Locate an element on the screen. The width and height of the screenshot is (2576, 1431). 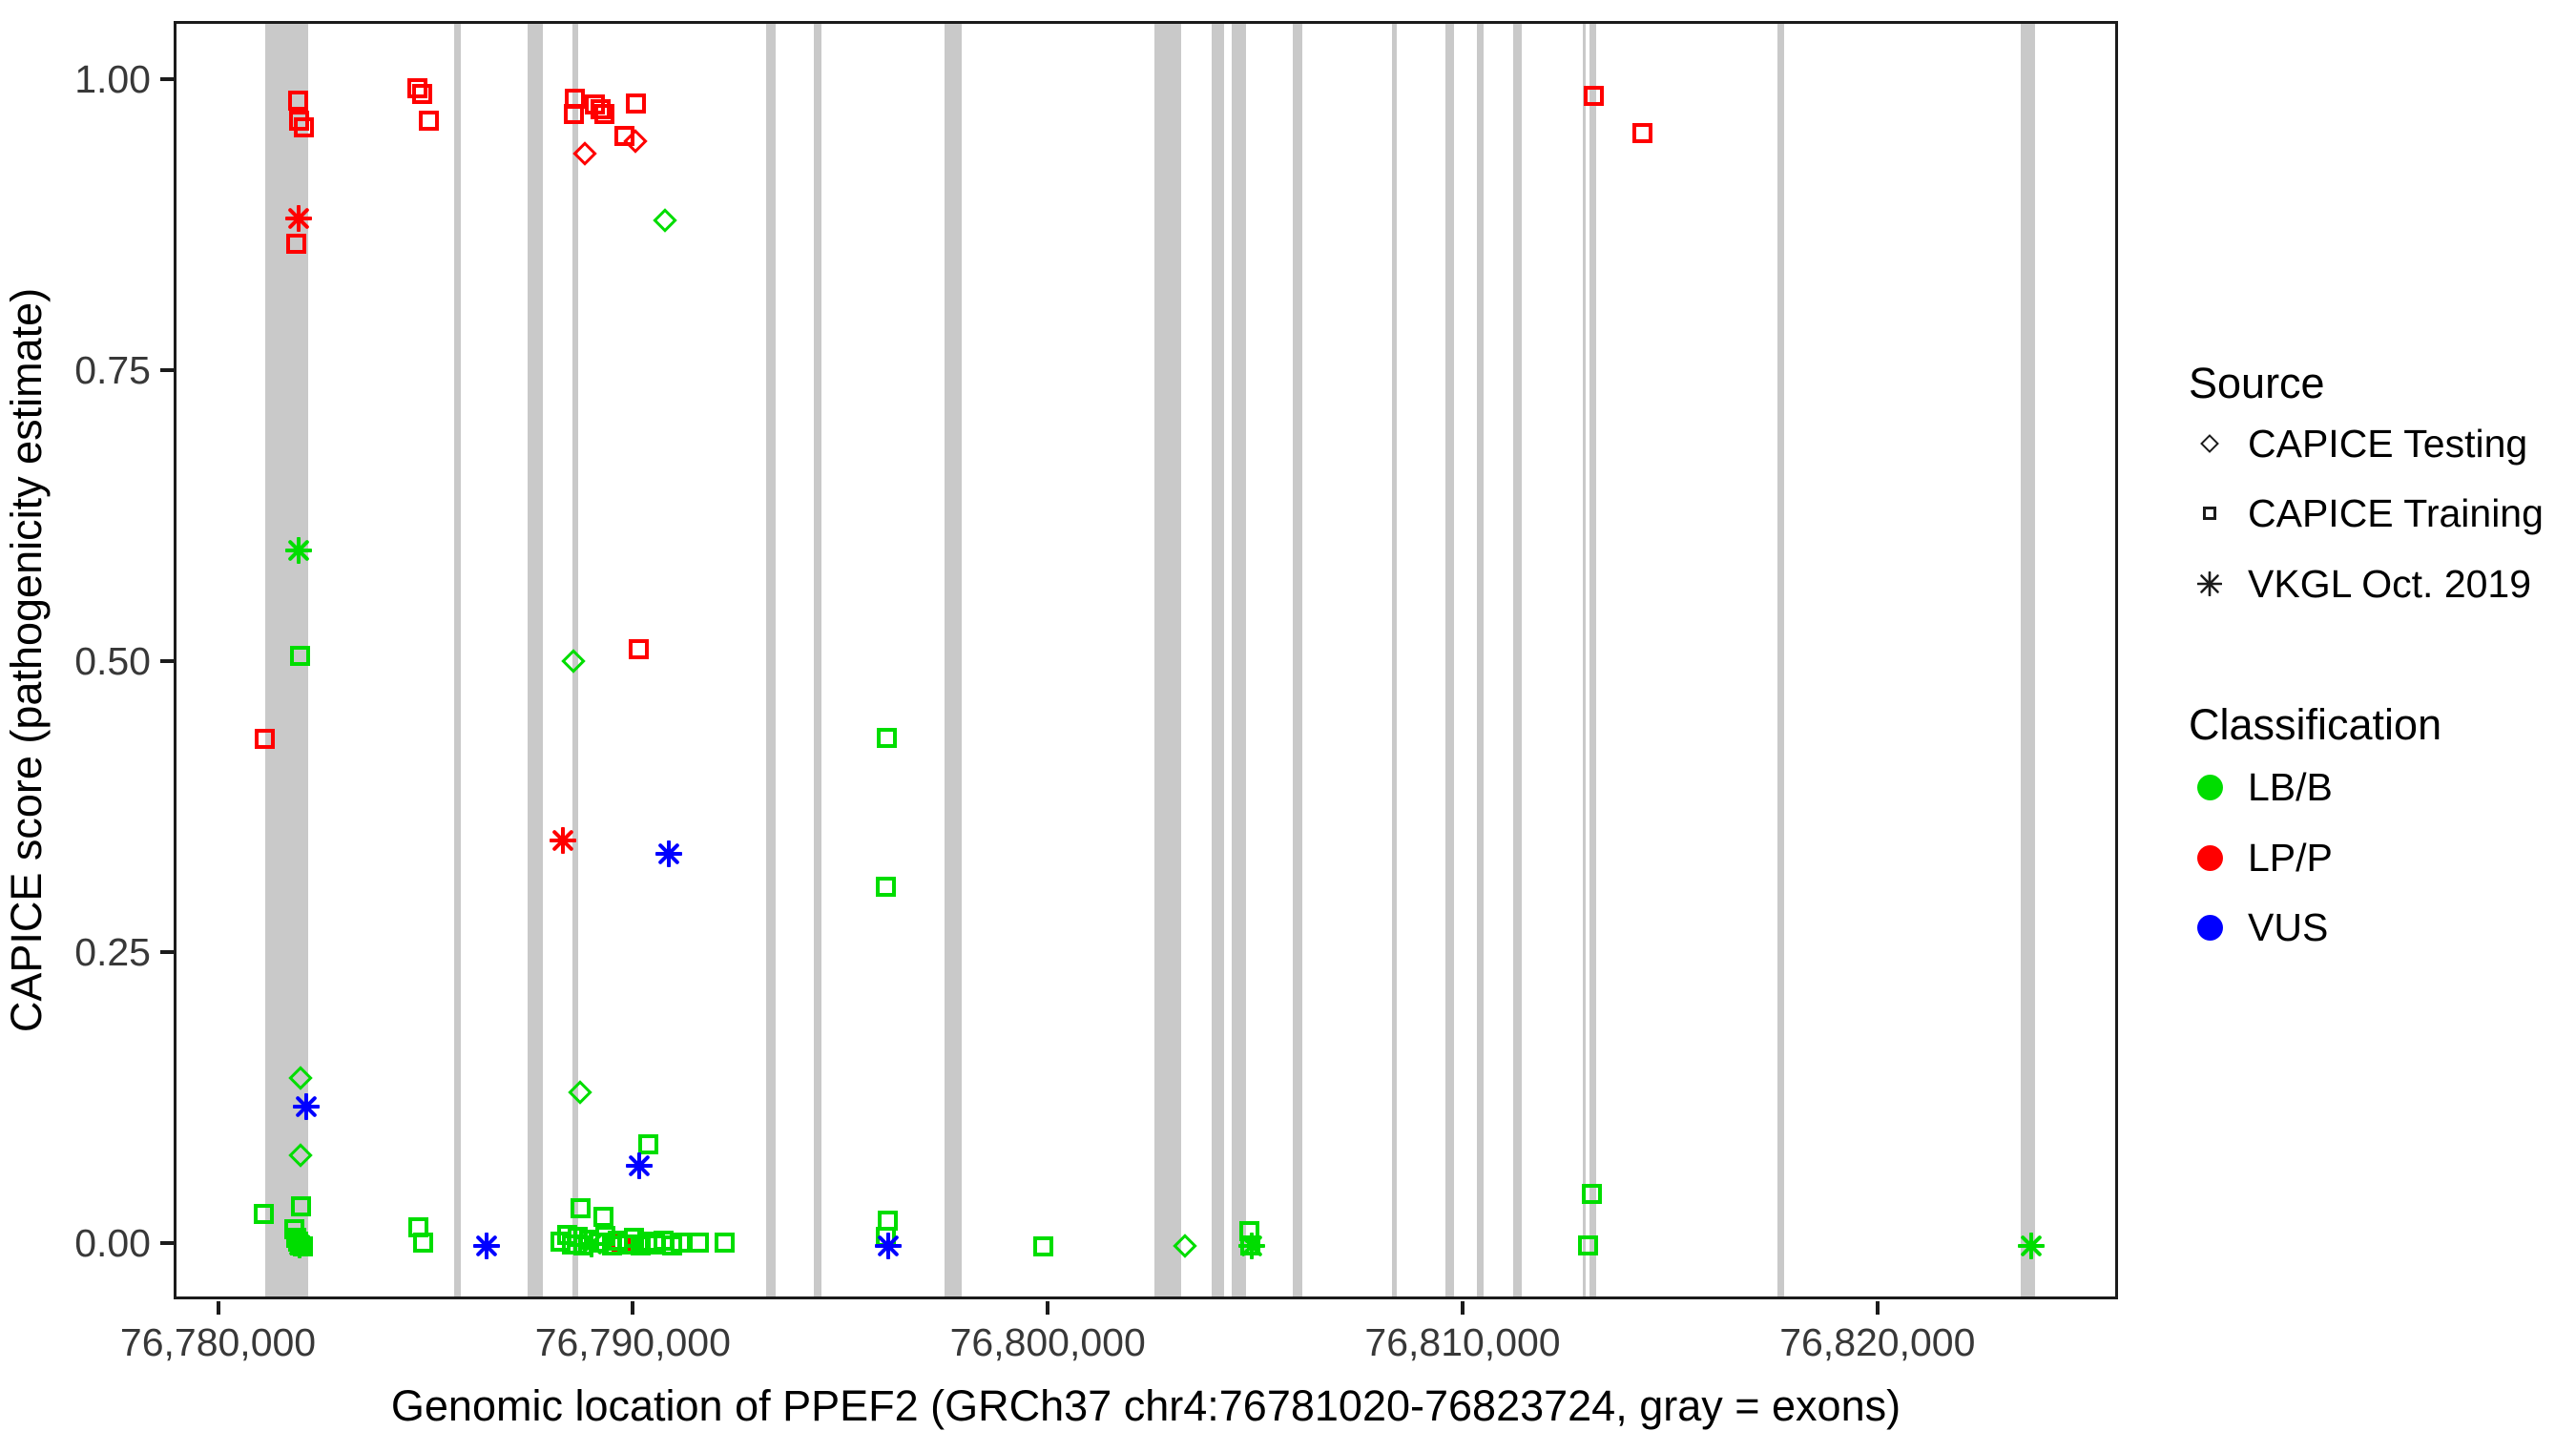
legend-item-label: CAPICE Training is located at coordinates (2396, 513).